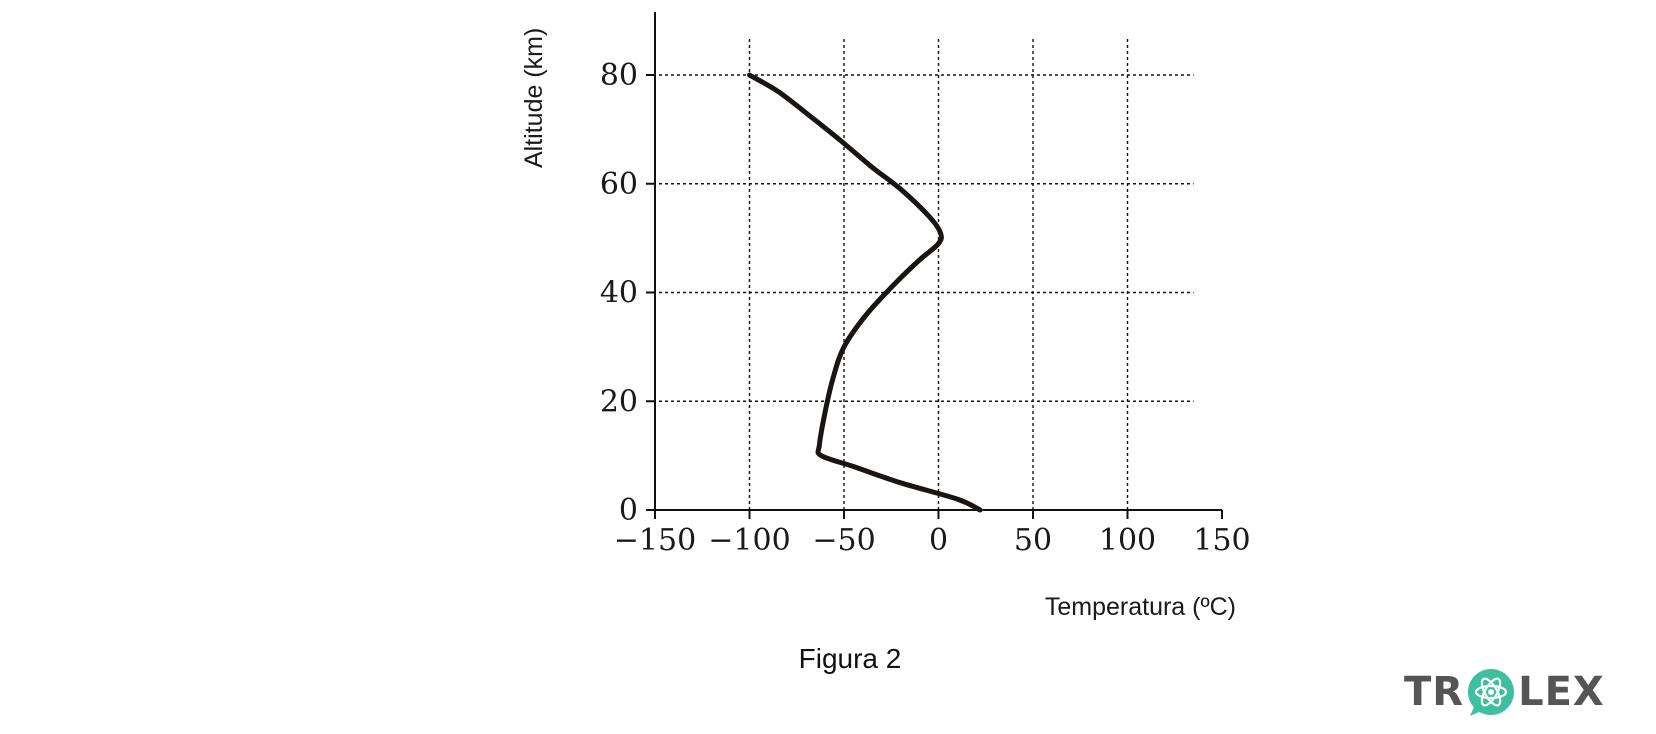 The height and width of the screenshot is (734, 1656). I want to click on brand-logo: TR LEX, so click(1504, 692).